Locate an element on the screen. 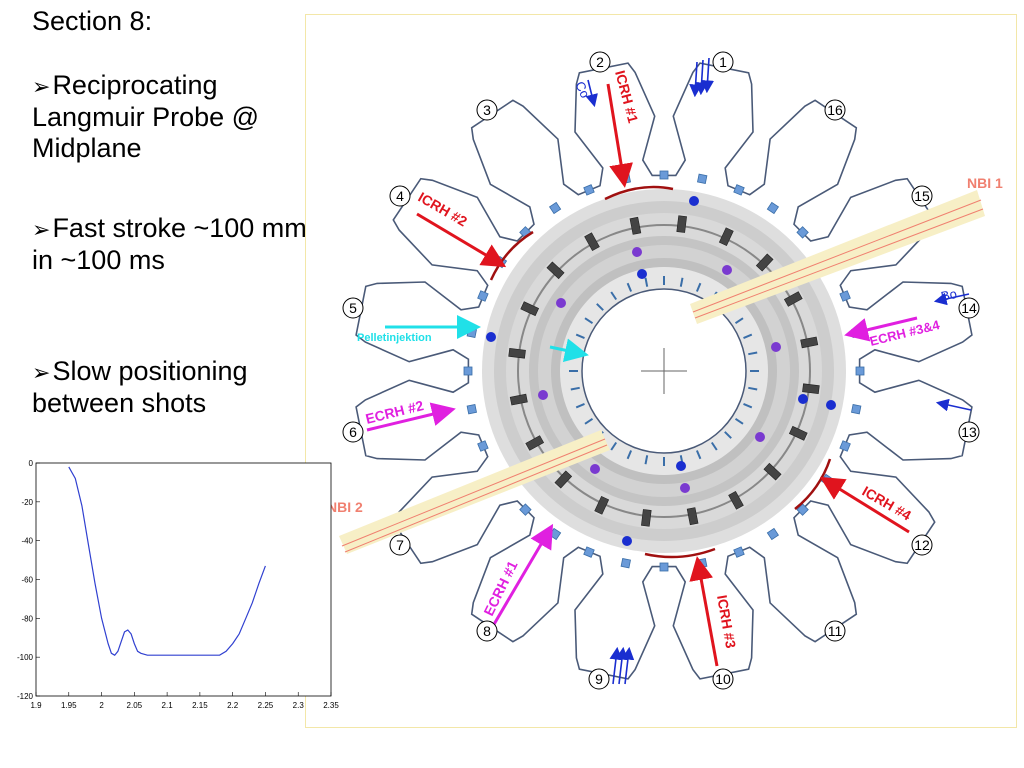 The width and height of the screenshot is (1024, 768). probe-position-line is located at coordinates (167, 561).